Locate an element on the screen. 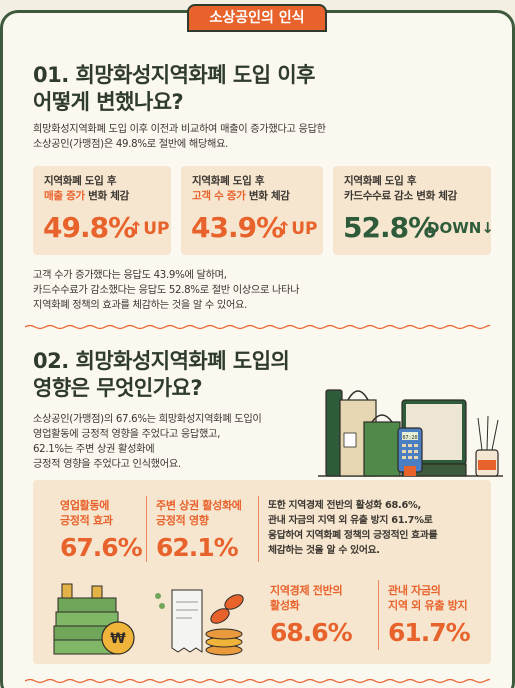  card-value: 52.8% is located at coordinates (389, 227).